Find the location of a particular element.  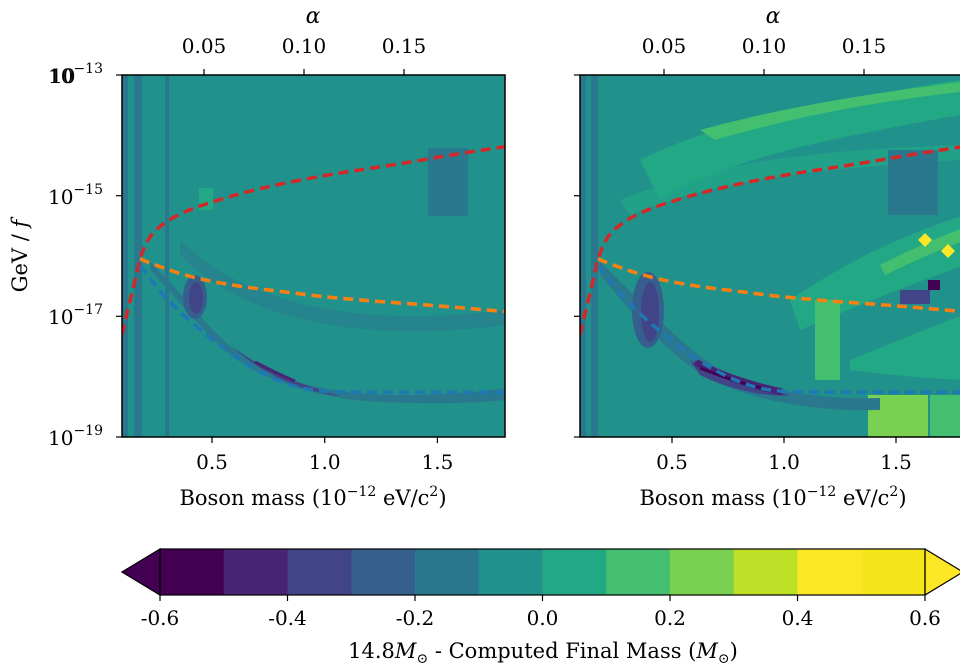

y-axis-label: GeV / f is located at coordinates (20, 254).